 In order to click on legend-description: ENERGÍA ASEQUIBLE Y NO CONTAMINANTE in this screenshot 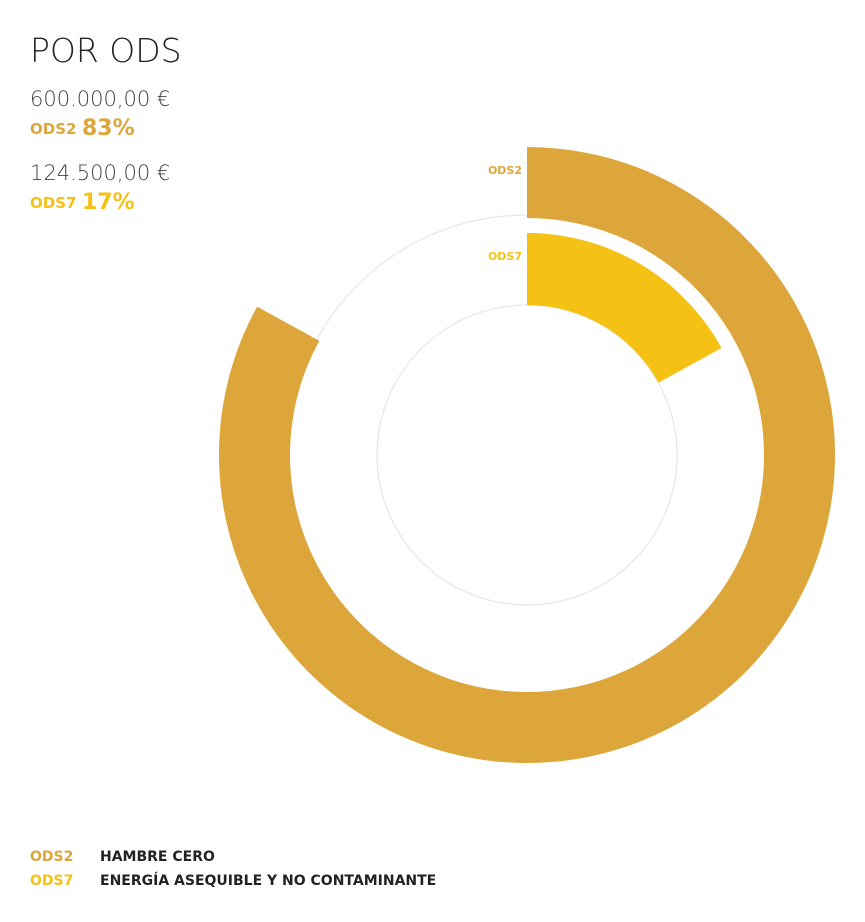, I will do `click(268, 880)`.